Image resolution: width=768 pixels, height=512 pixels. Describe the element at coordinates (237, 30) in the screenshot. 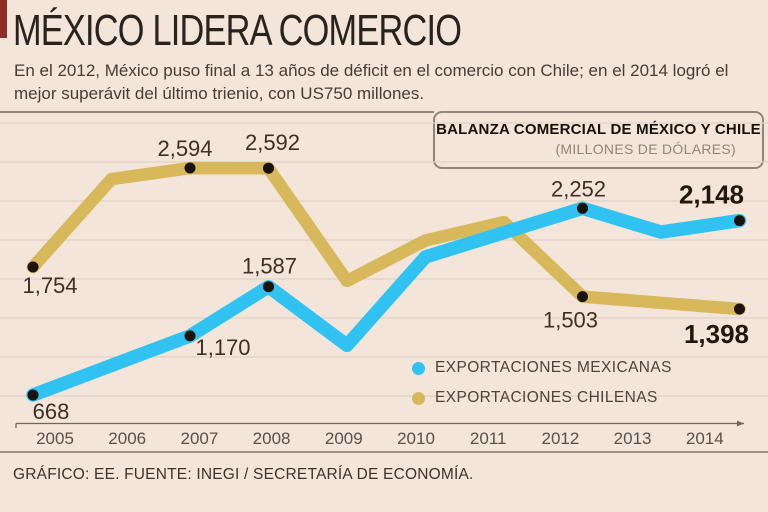

I see `page-title: MÉXICO LIDERA COMERCIO` at that location.